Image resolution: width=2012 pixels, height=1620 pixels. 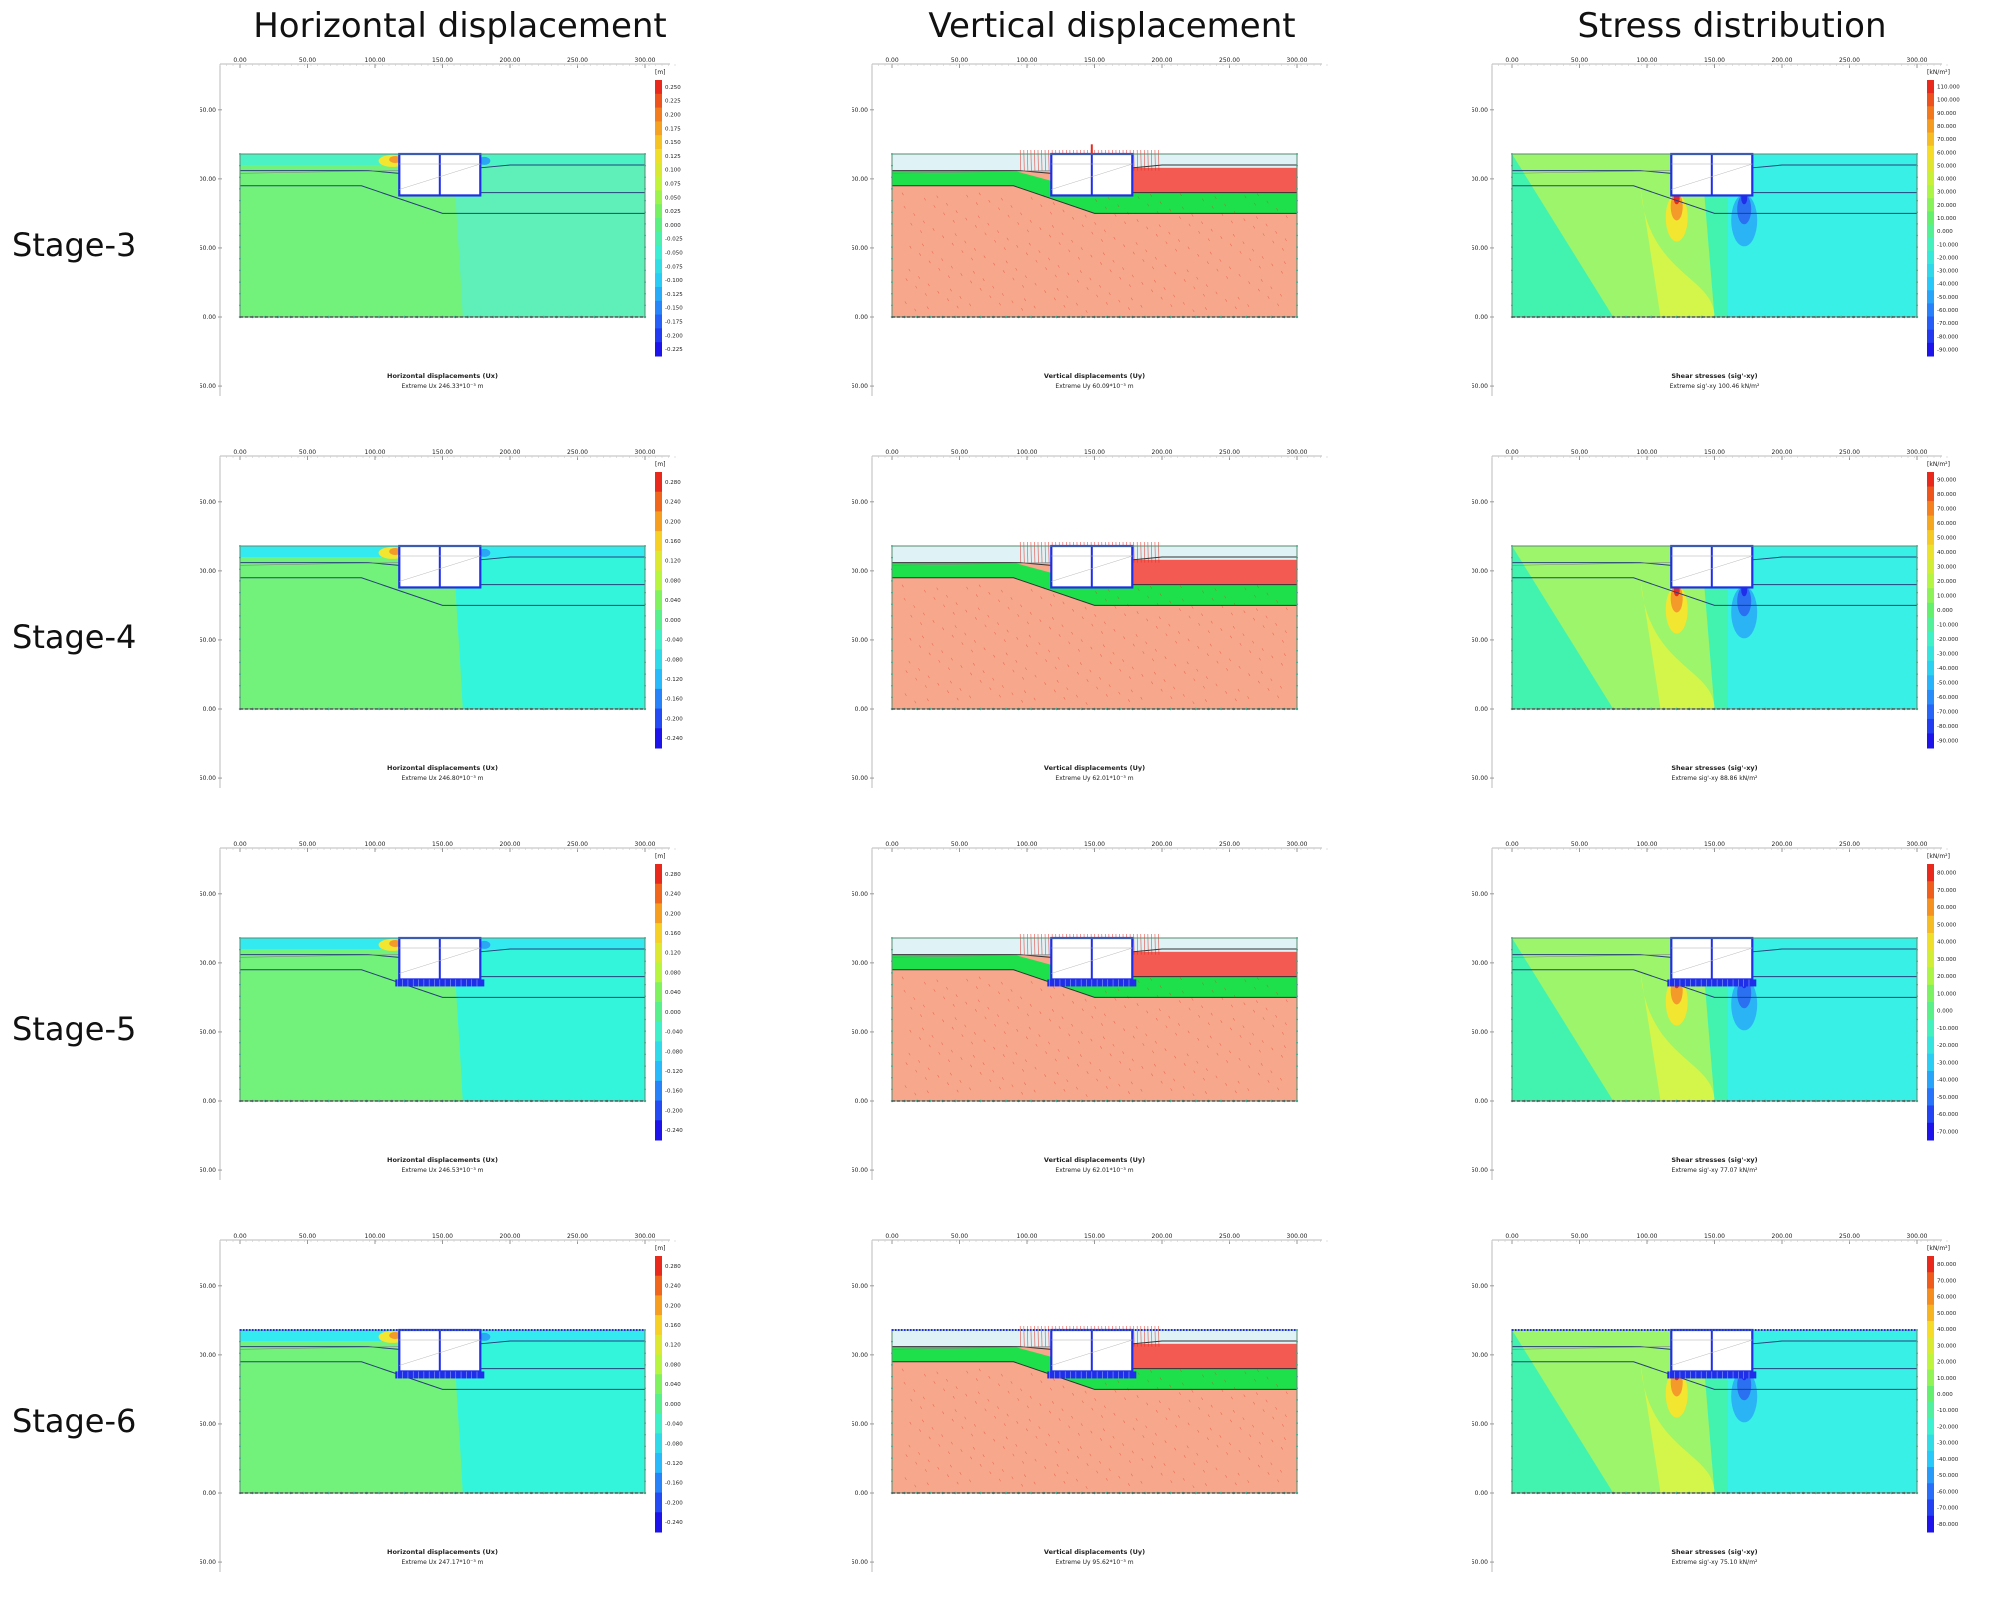 I want to click on caisson-inner-line, so click(x=1092, y=1352).